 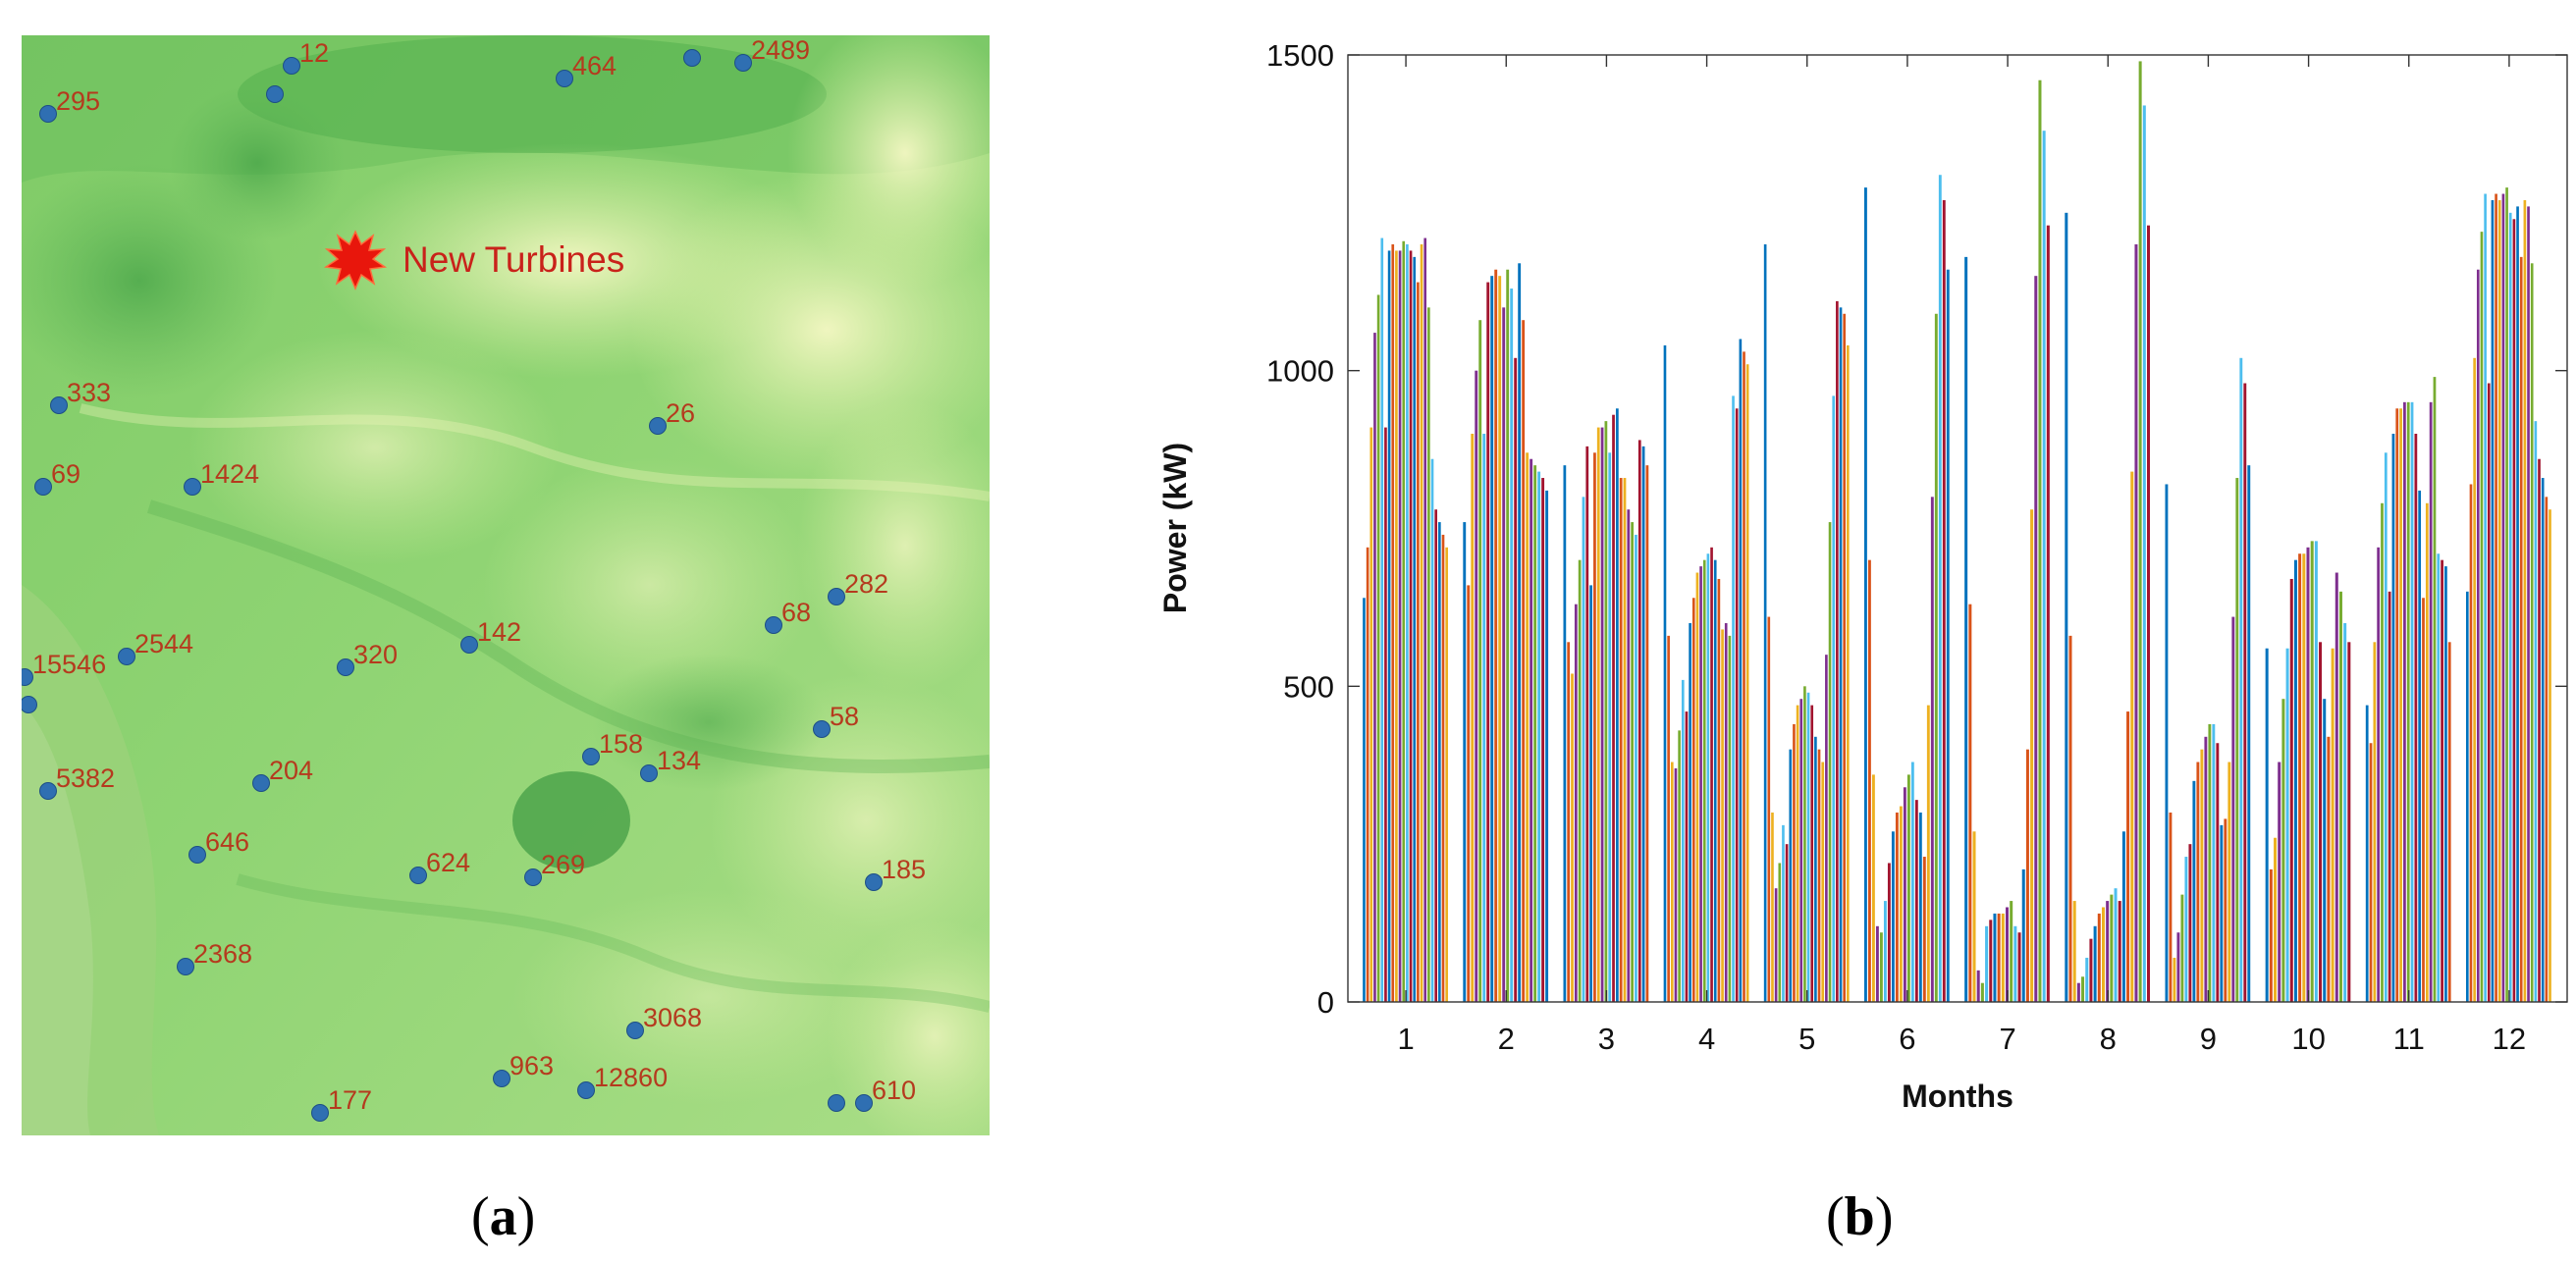 I want to click on month-1-bars, so click(x=1405, y=620).